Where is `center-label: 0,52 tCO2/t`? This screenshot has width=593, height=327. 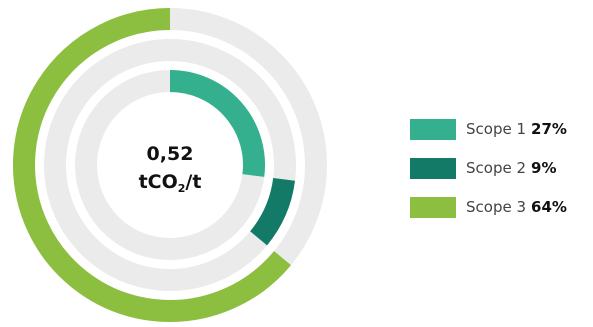 center-label: 0,52 tCO2/t is located at coordinates (170, 168).